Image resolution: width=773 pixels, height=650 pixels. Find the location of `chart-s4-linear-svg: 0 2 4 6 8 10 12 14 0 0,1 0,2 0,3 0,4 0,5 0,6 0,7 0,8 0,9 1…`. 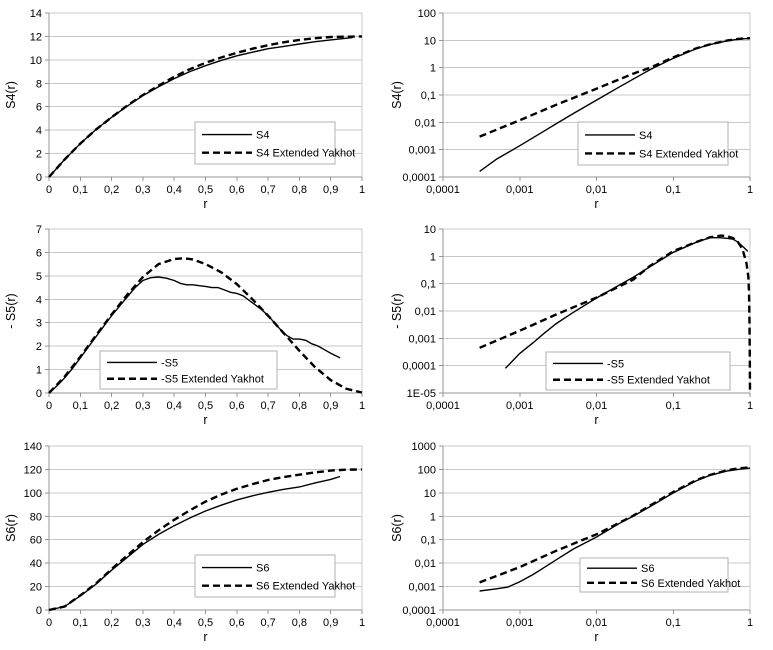

chart-s4-linear-svg: 0 2 4 6 8 10 12 14 0 0,1 0,2 0,3 0,4 0,5 0,6 0,7 0,8 0,9 1… is located at coordinates (184, 109).